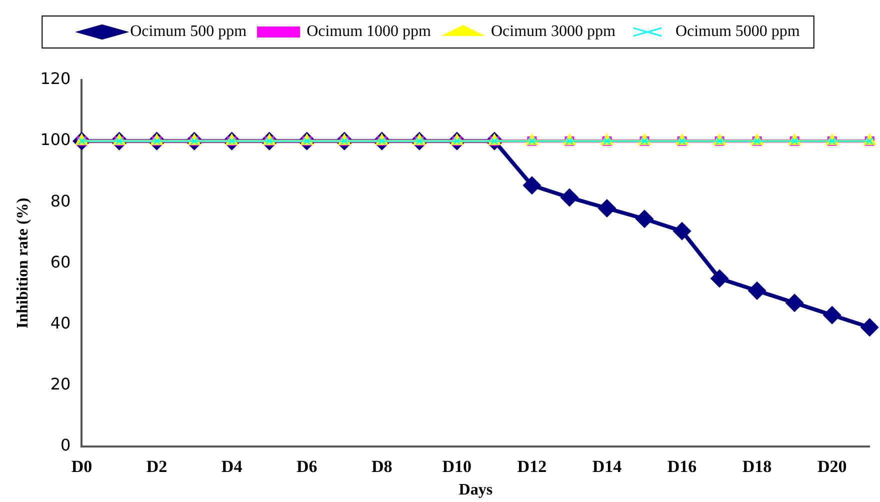 The image size is (880, 502). Describe the element at coordinates (65, 445) in the screenshot. I see `y-tick-label: 0` at that location.